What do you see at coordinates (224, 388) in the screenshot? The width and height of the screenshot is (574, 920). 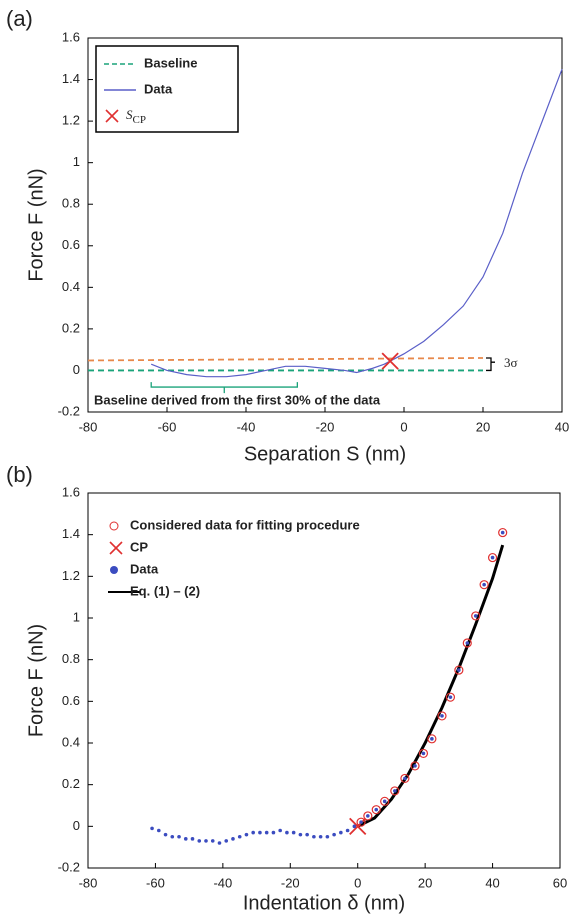 I see `baseline-bracket` at bounding box center [224, 388].